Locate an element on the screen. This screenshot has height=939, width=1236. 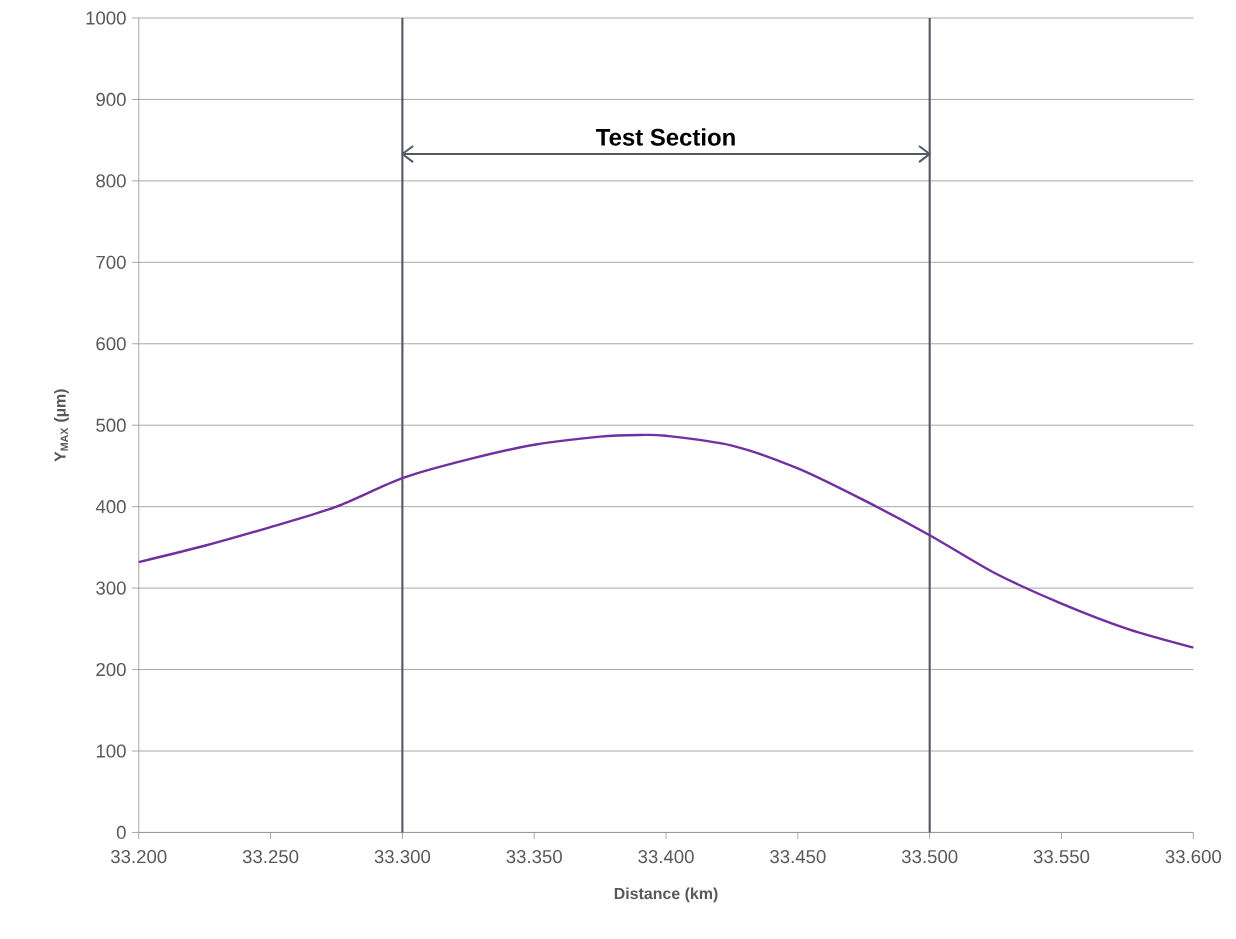
y-tick-label: 200 is located at coordinates (111, 669).